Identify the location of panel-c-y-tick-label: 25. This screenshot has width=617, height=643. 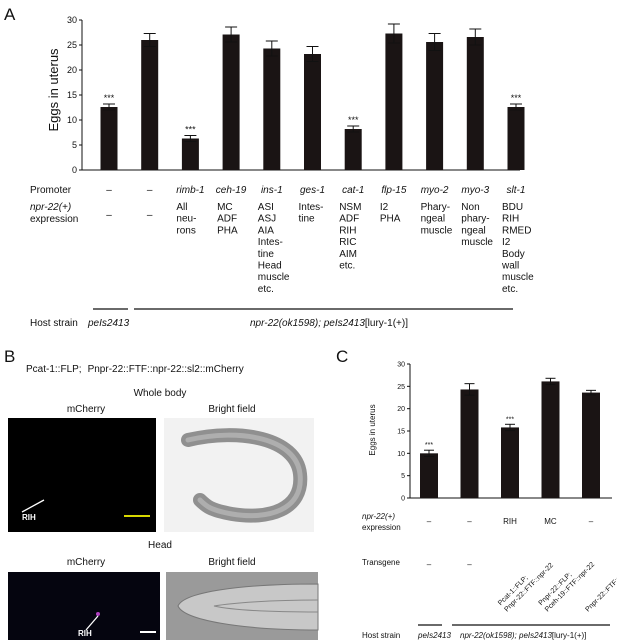
(401, 387).